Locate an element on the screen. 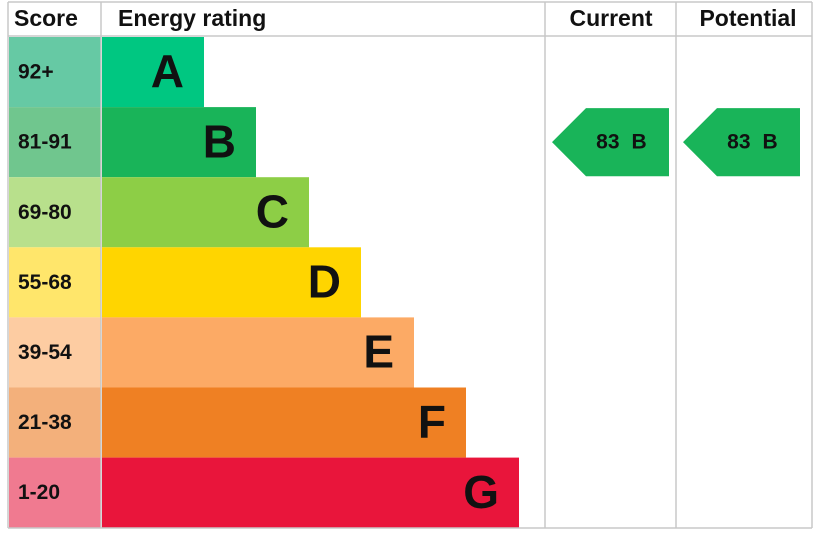  score-range: 39-54 is located at coordinates (45, 352).